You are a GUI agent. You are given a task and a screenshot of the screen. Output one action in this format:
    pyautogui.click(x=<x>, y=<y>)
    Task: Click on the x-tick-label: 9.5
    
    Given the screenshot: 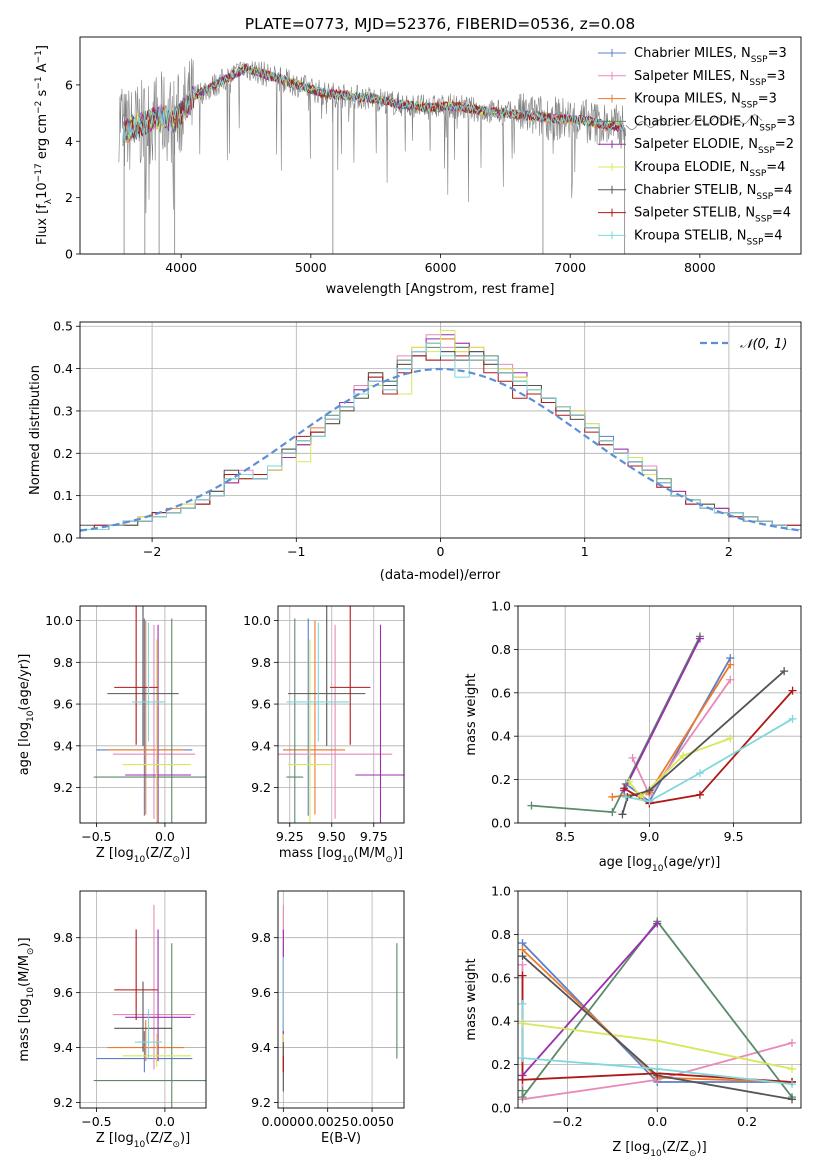 What is the action you would take?
    pyautogui.click(x=734, y=836)
    